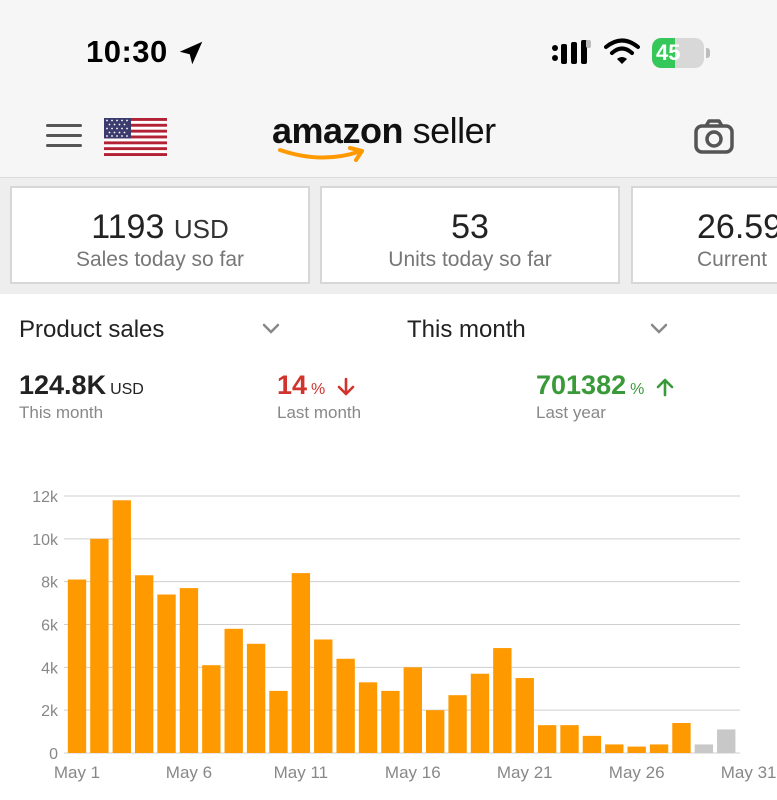 The height and width of the screenshot is (800, 777). Describe the element at coordinates (50, 668) in the screenshot. I see `y-tick-label: 4k` at that location.